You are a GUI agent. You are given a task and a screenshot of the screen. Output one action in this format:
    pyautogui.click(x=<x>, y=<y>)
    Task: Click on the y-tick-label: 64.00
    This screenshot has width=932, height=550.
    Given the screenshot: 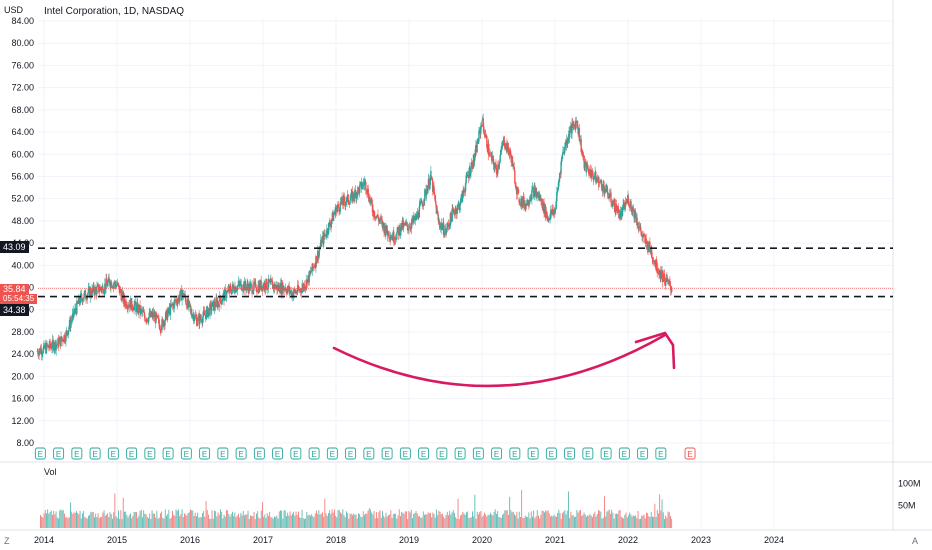 What is the action you would take?
    pyautogui.click(x=22, y=132)
    